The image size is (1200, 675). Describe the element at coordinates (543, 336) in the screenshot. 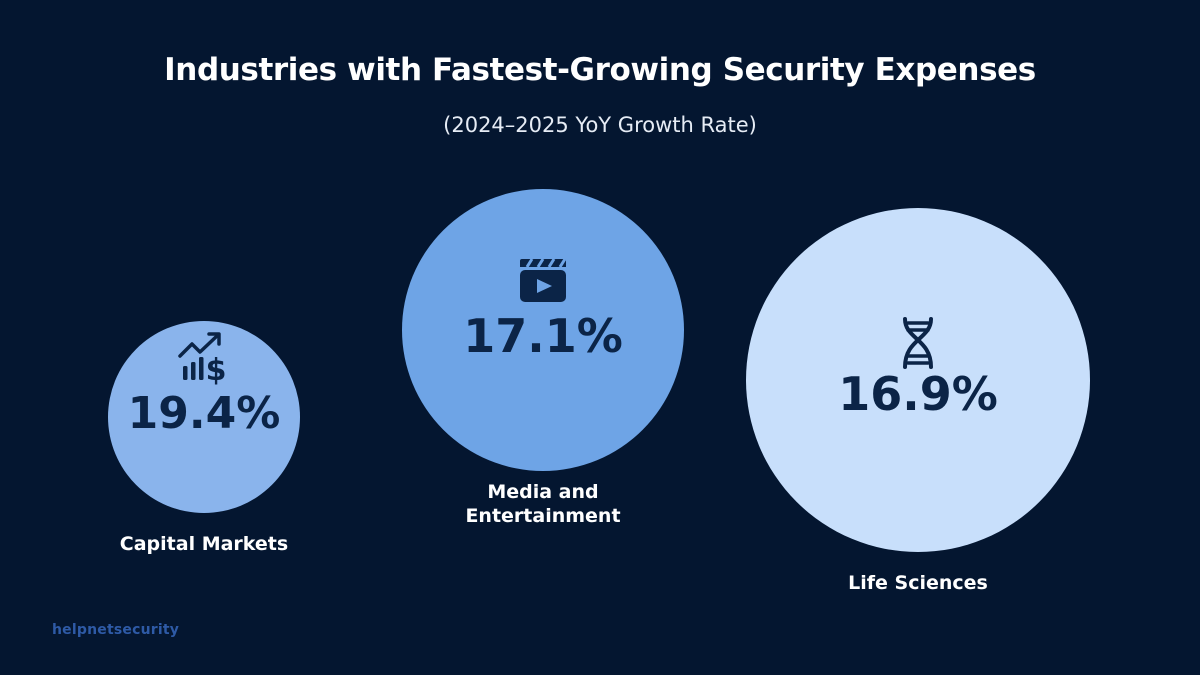

I see `bubble-value: 17.1%` at that location.